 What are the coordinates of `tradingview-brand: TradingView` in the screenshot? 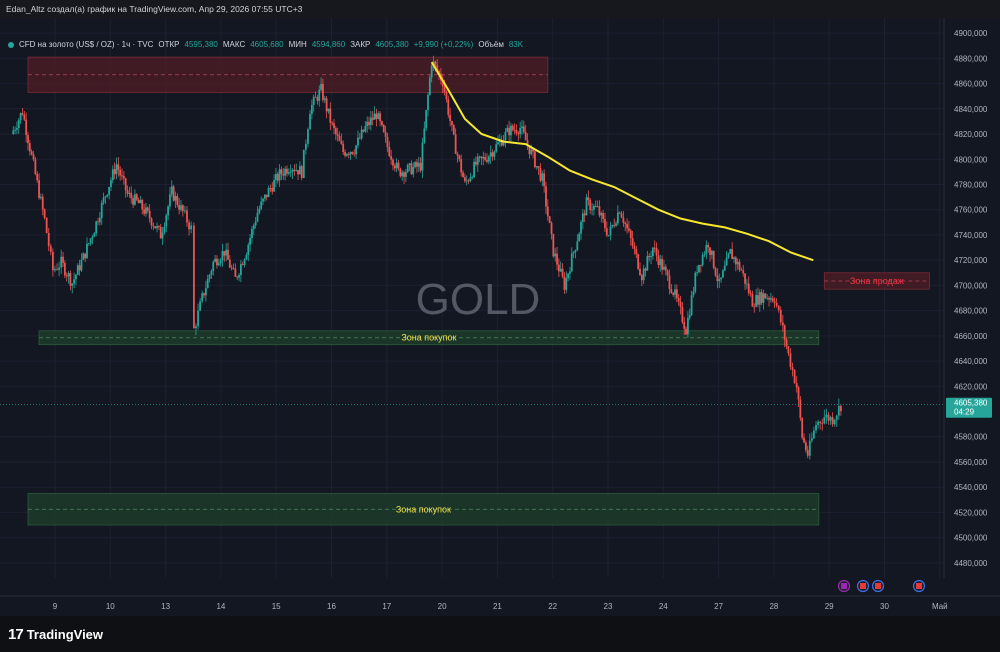 It's located at (65, 634).